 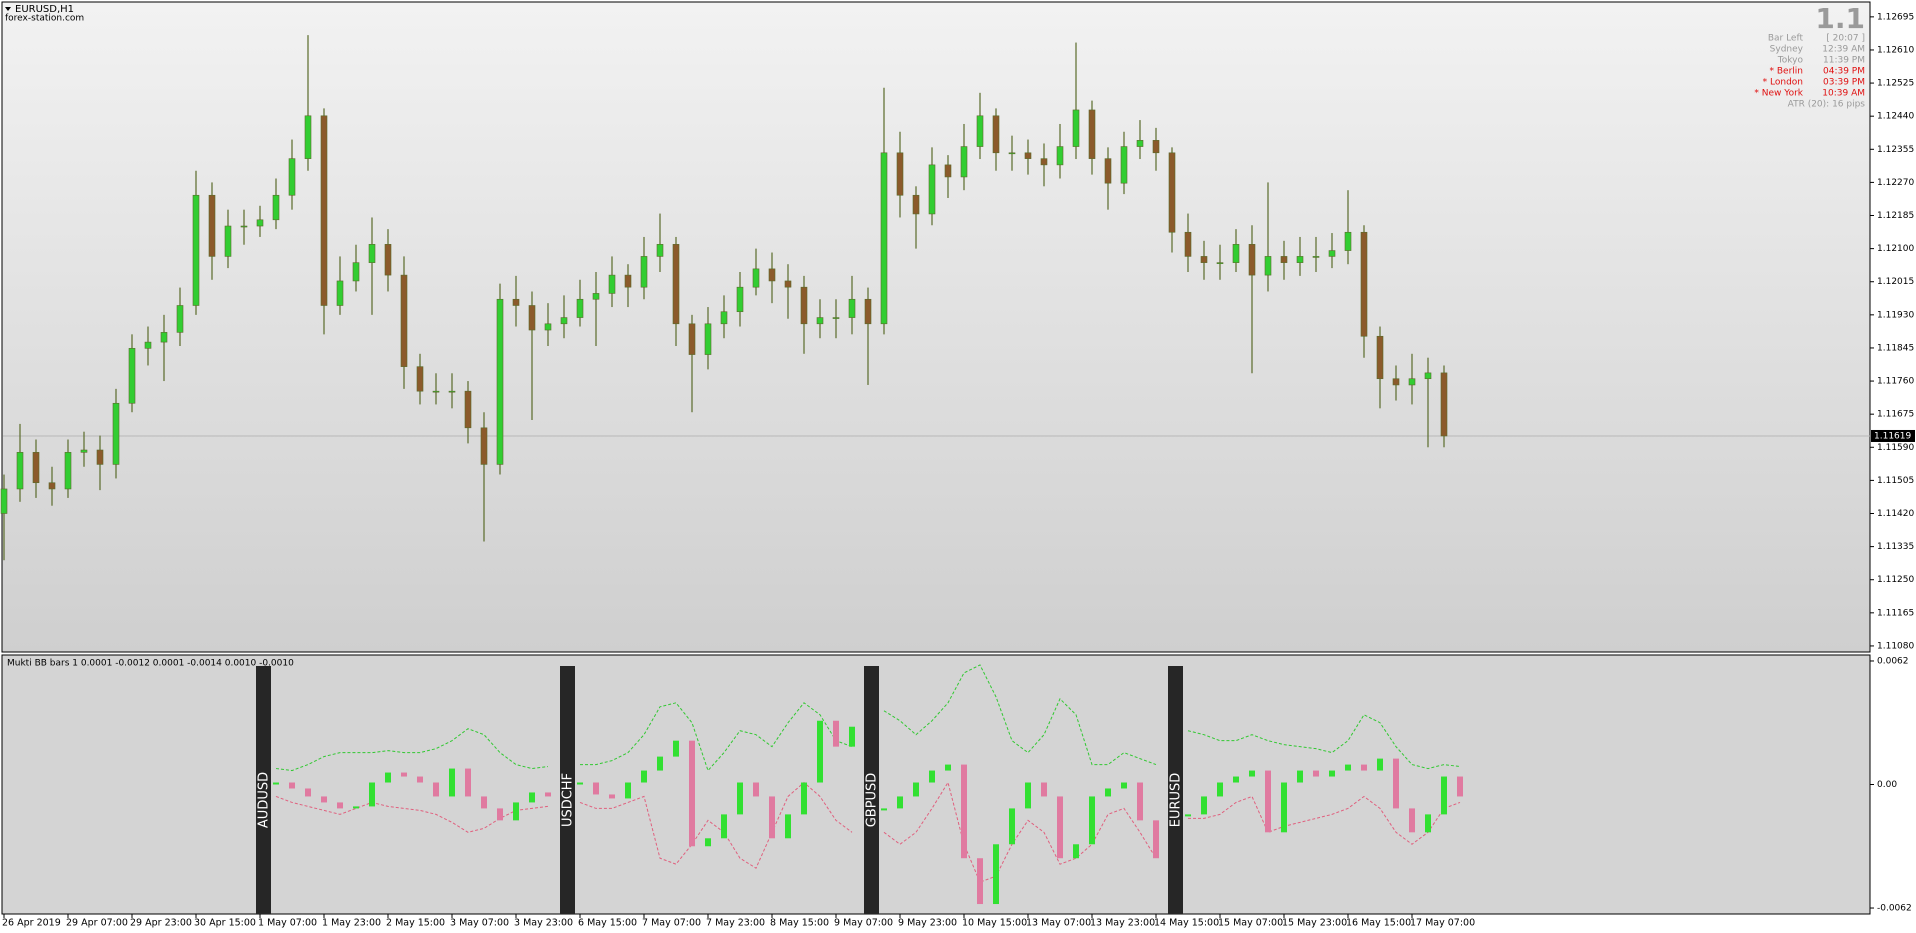 I want to click on info-value: 12:39 AM, so click(x=1843, y=50).